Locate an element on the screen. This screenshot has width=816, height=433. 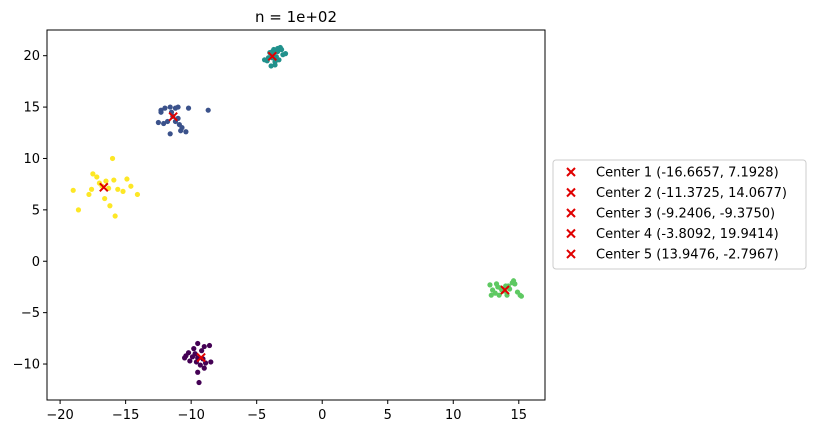
y-tick-label: −10 is located at coordinates (26, 365).